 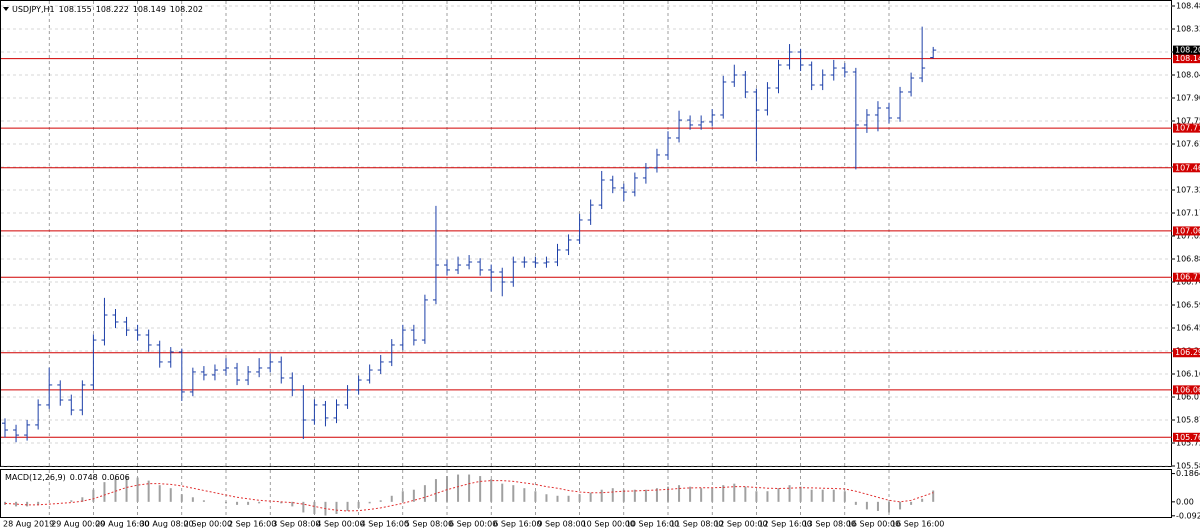 I want to click on y-tick-label: 106.015, so click(x=1188, y=397).